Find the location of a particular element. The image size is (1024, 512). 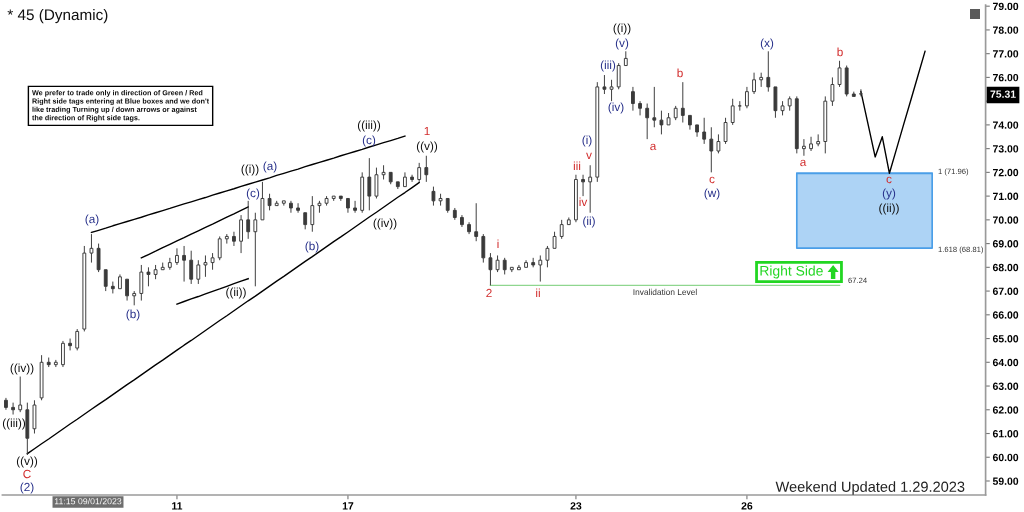

annotation: 2 is located at coordinates (489, 293).